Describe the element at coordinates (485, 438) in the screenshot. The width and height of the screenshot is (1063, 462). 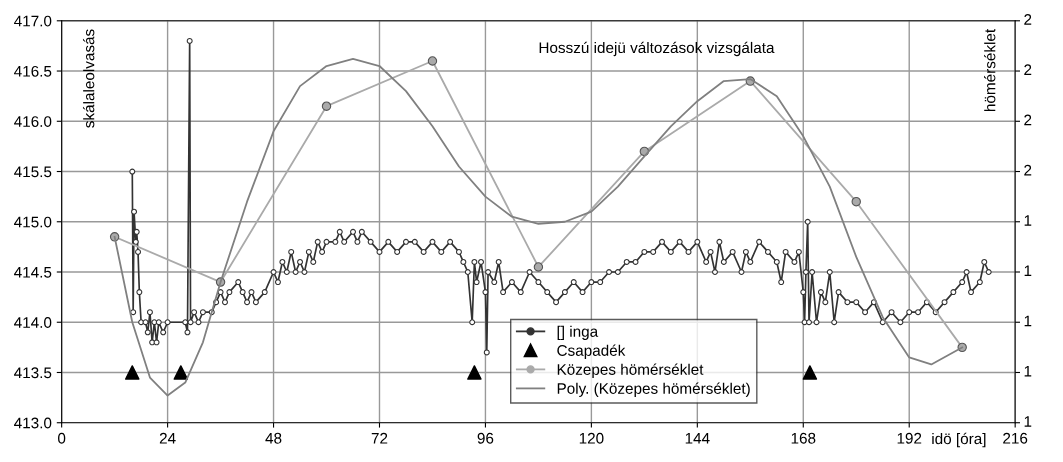
I see `x-tick-label: 96` at that location.